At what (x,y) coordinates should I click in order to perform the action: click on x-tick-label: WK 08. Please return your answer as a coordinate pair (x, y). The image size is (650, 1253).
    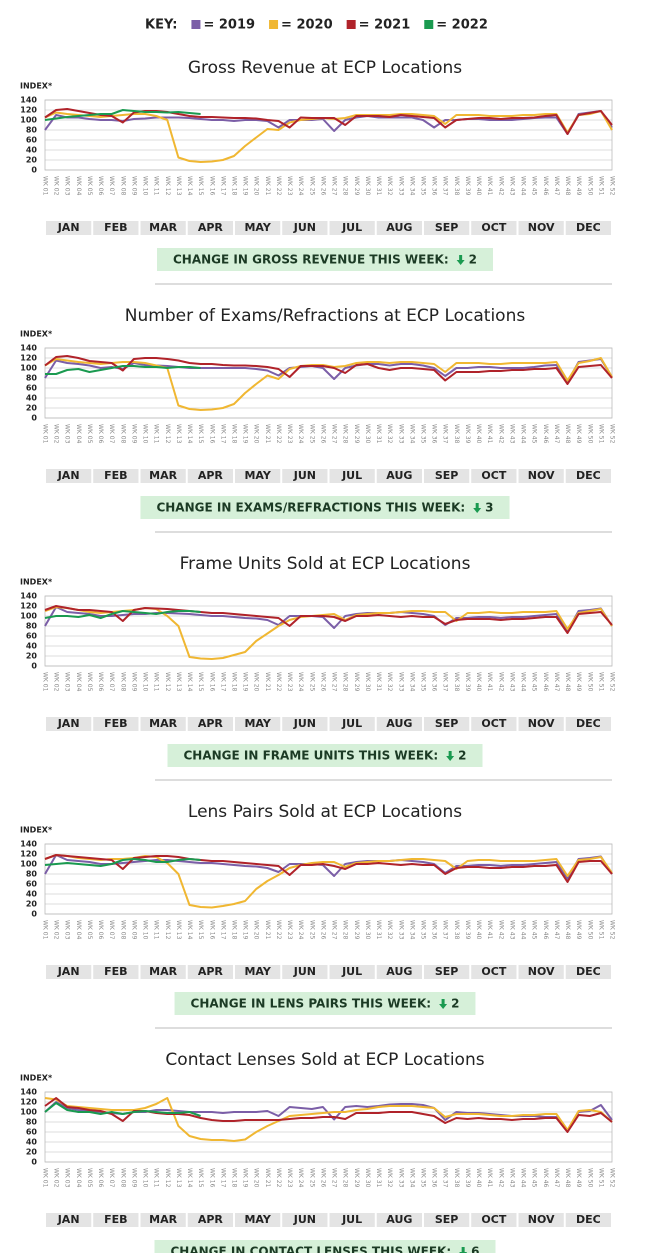
    Looking at the image, I should click on (122, 434).